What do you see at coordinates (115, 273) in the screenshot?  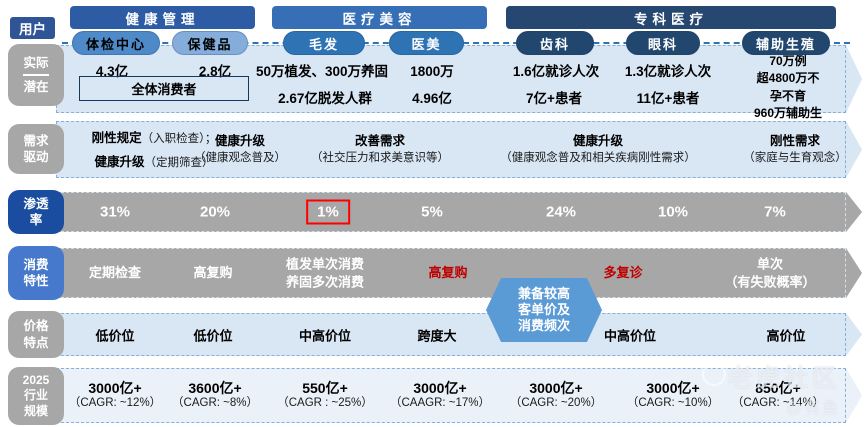 I see `consumption-exam-center: 定期检查` at bounding box center [115, 273].